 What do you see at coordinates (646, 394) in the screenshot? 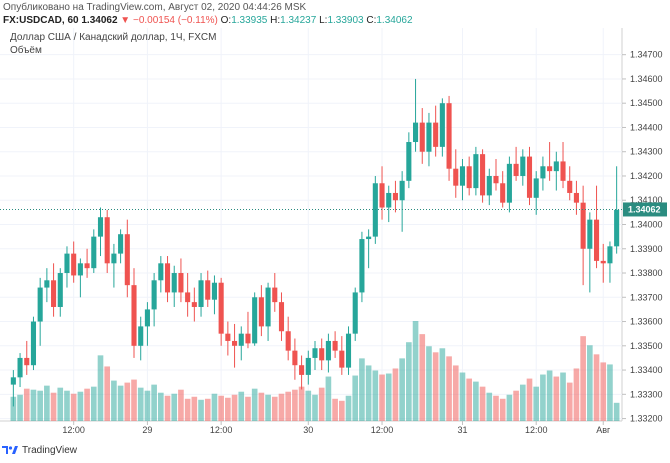
I see `y-tick-label: 1.33300` at bounding box center [646, 394].